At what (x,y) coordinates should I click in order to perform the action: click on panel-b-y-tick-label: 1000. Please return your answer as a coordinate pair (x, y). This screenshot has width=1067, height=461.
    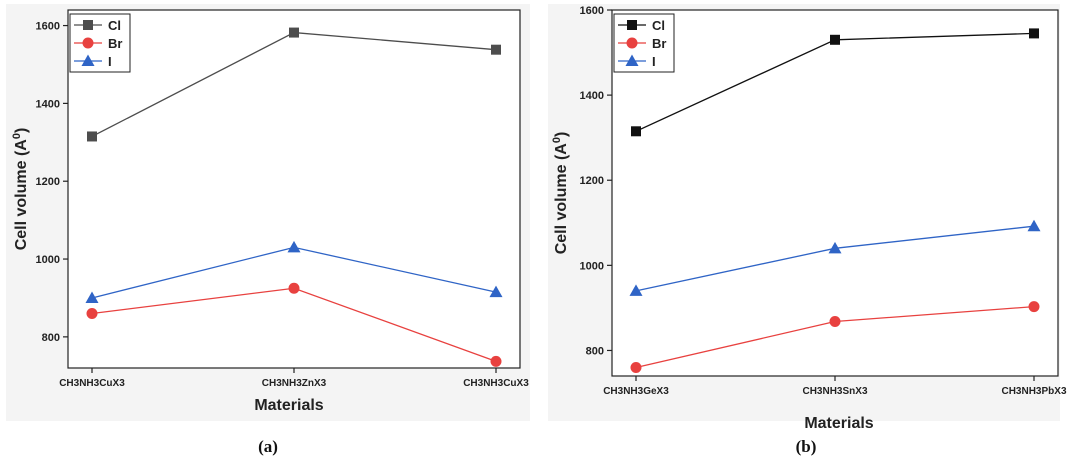
    Looking at the image, I should click on (592, 266).